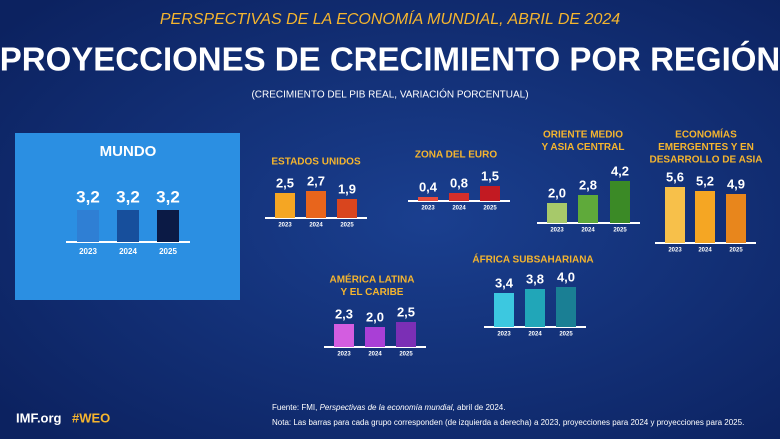 This screenshot has height=439, width=780. I want to click on value-label: 5,2, so click(705, 180).